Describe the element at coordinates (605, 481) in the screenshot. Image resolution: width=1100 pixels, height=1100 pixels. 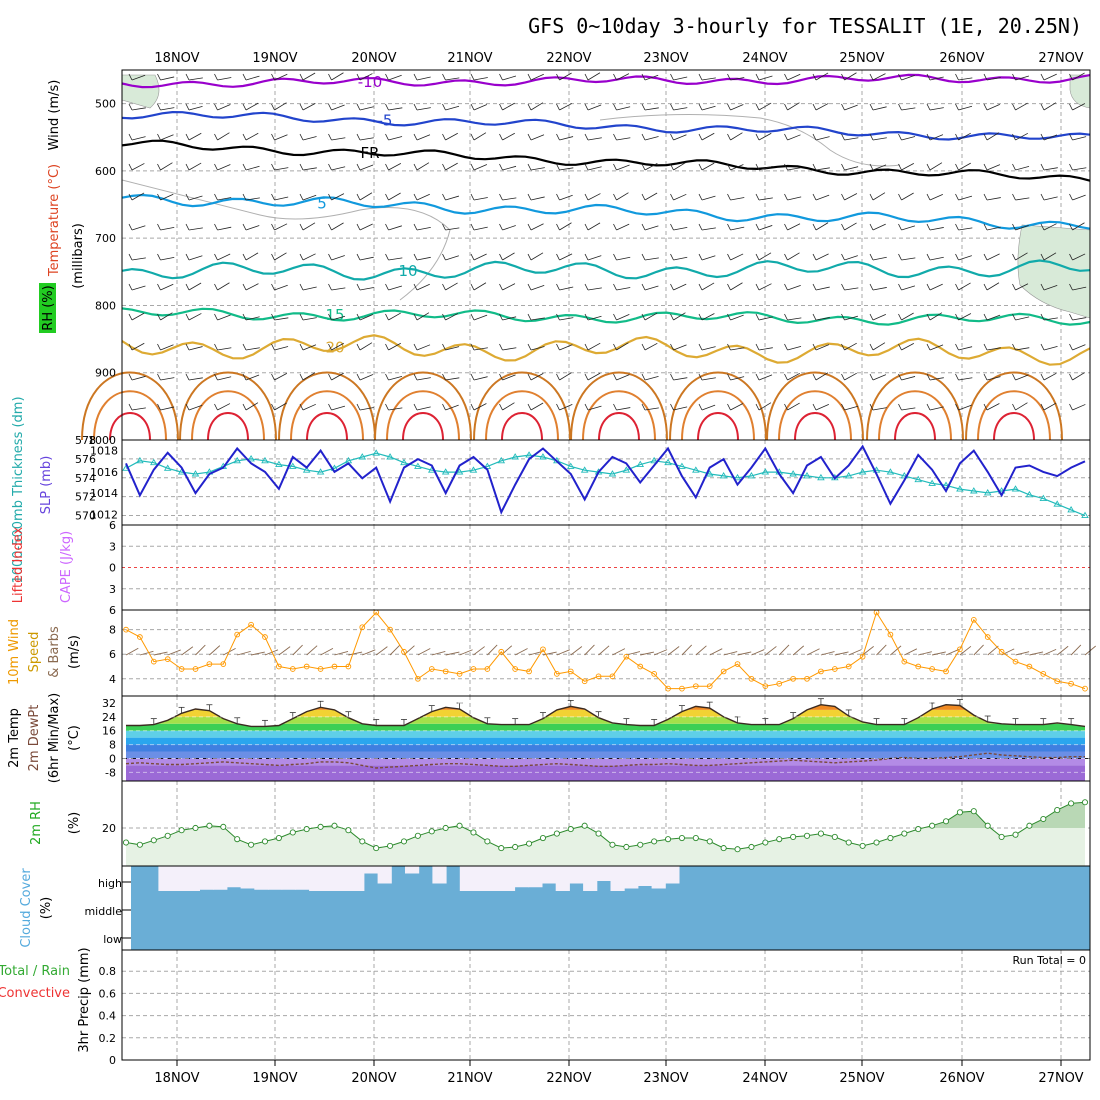
I see `thickness-slp-panel` at that location.